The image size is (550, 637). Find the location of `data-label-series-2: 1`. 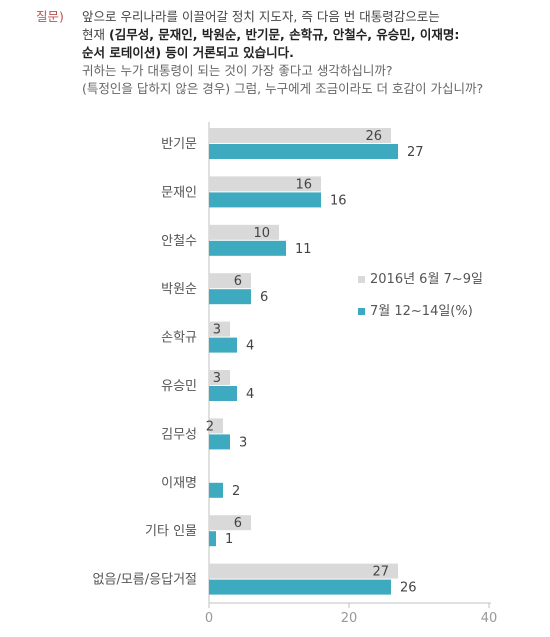

data-label-series-2: 1 is located at coordinates (229, 539).